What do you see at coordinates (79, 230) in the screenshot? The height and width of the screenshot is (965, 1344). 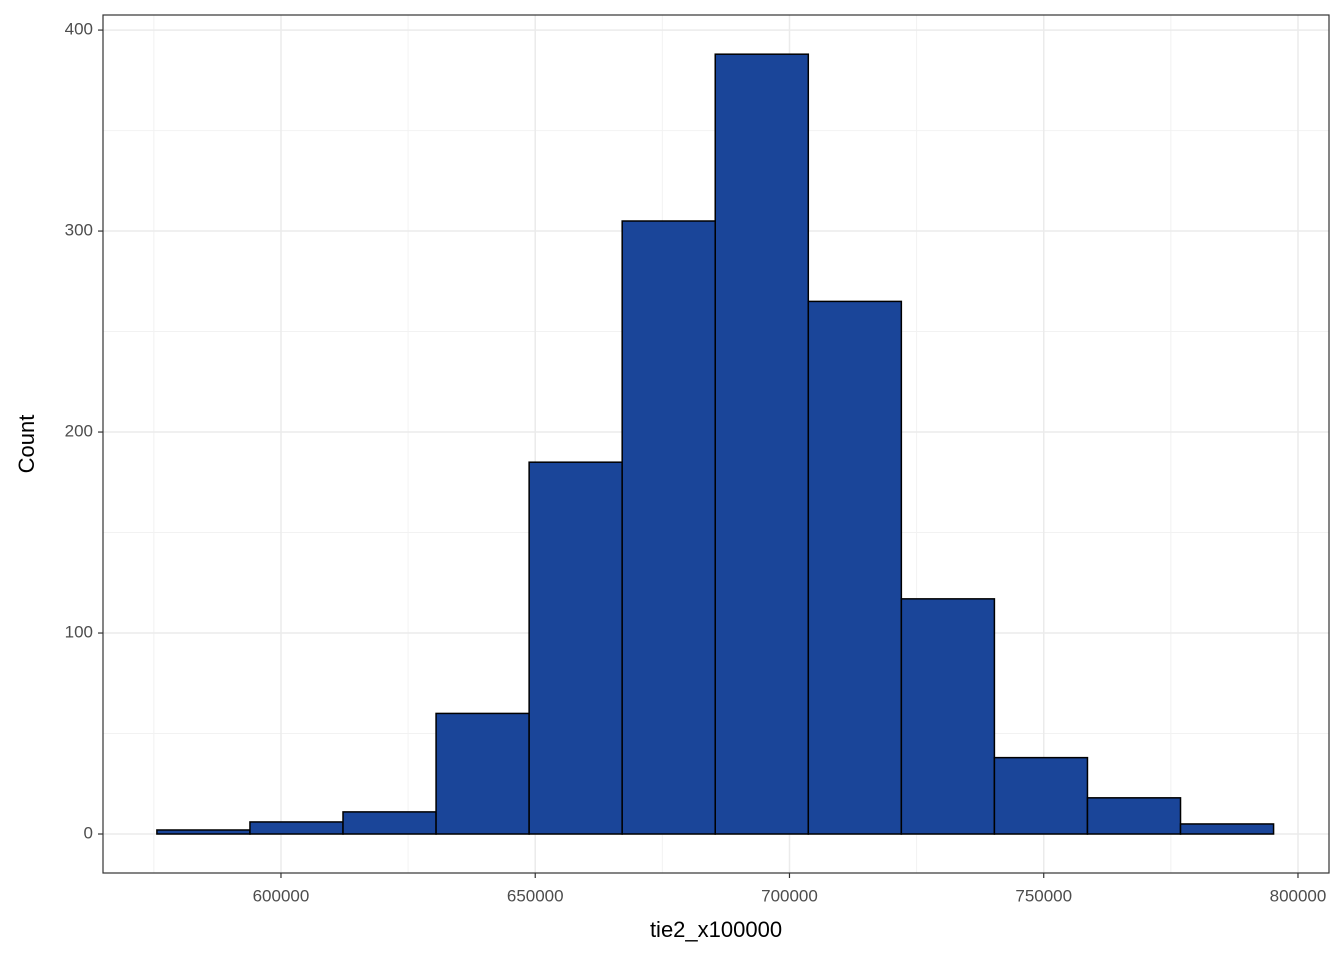 I see `y-tick-label: 300` at bounding box center [79, 230].